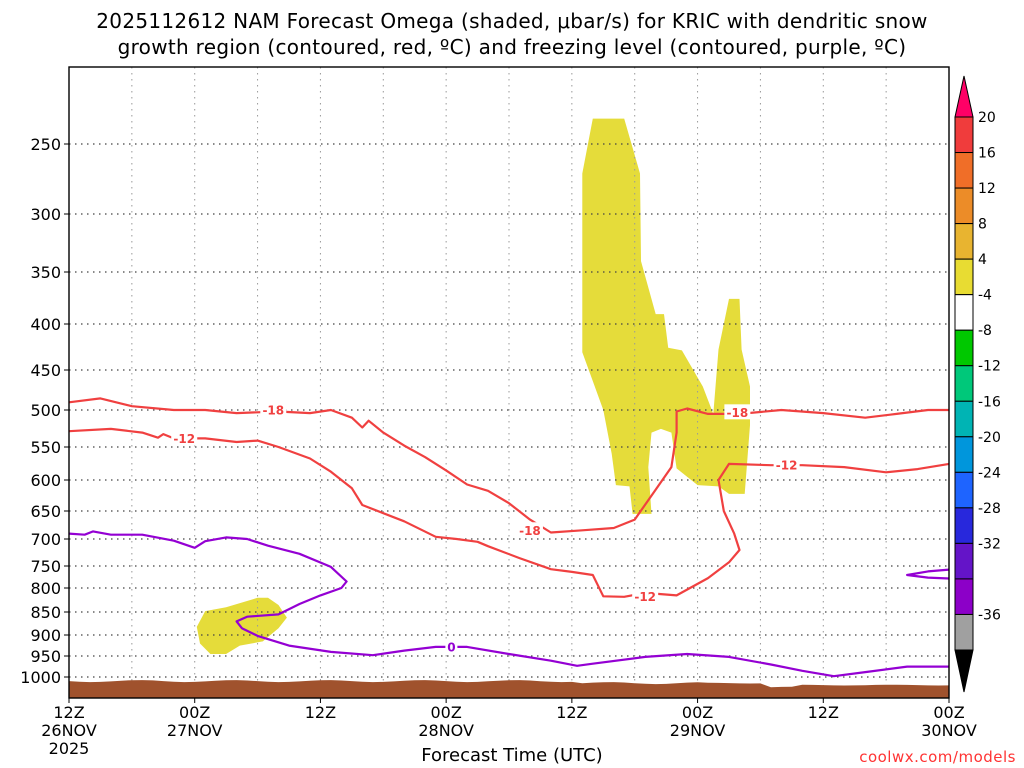 The height and width of the screenshot is (768, 1024). I want to click on y-tick-label-300: 300, so click(45, 214).